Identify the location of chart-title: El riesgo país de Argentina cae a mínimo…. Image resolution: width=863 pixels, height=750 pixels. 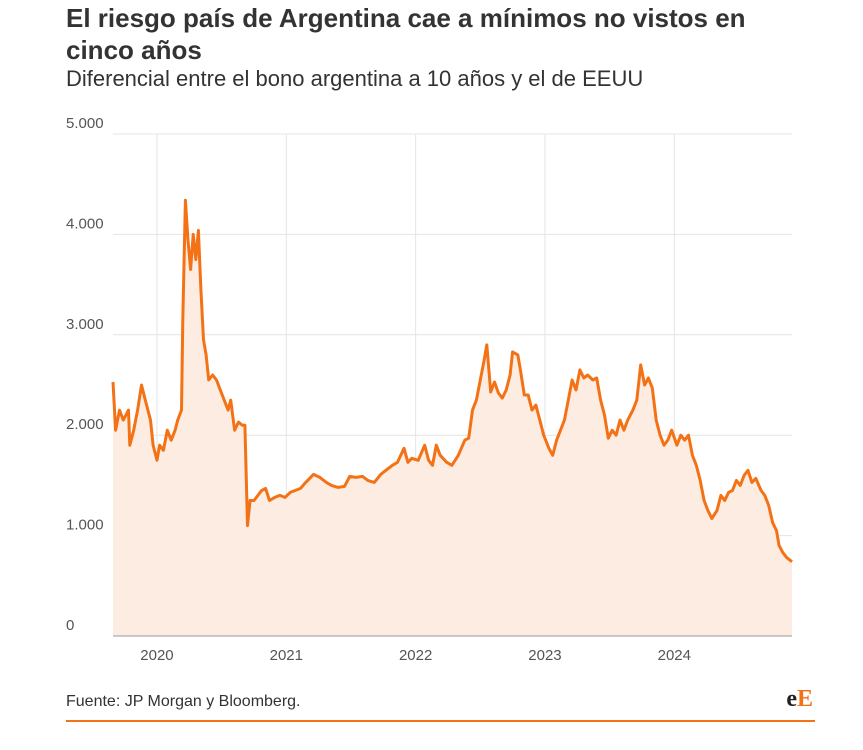
(406, 34).